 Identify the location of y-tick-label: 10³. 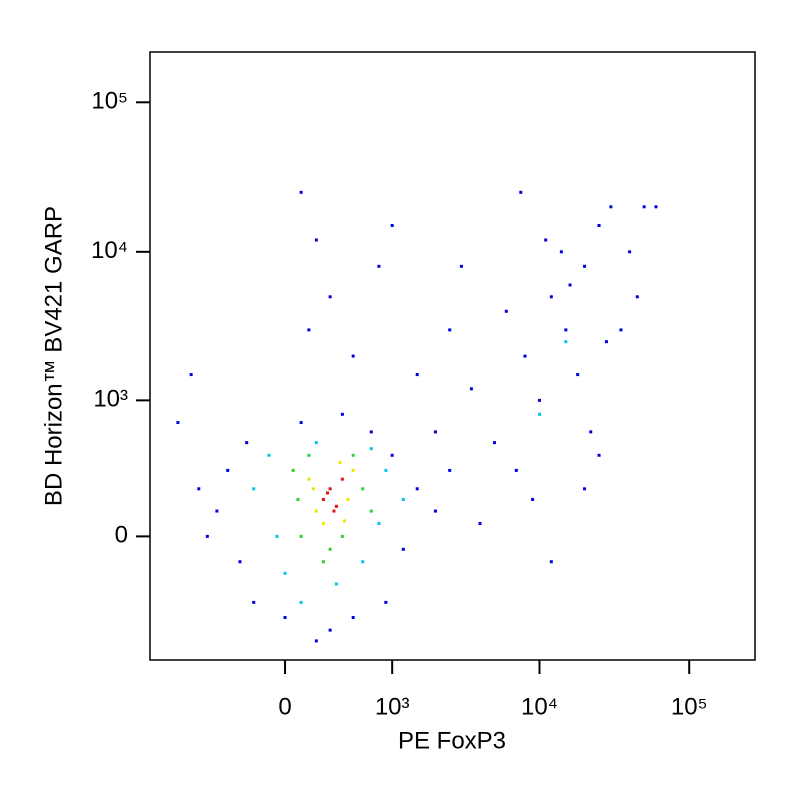
(110, 399).